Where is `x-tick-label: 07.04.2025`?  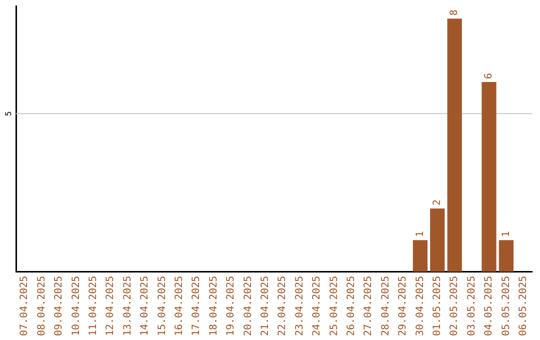 x-tick-label: 07.04.2025 is located at coordinates (24, 306).